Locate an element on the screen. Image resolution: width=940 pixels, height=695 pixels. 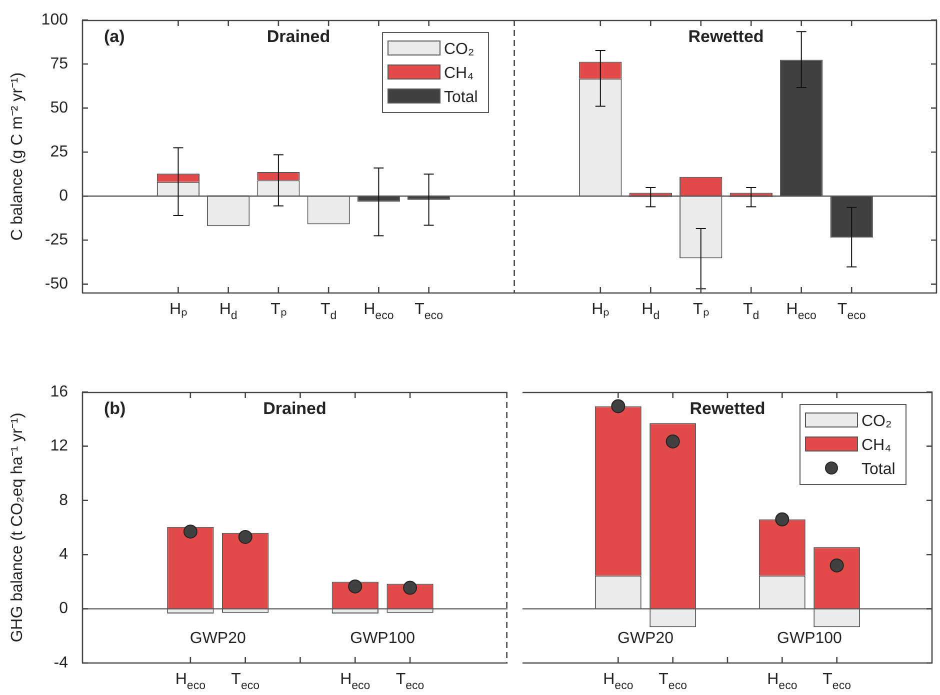
y-tick-label: 25 is located at coordinates (59, 152).